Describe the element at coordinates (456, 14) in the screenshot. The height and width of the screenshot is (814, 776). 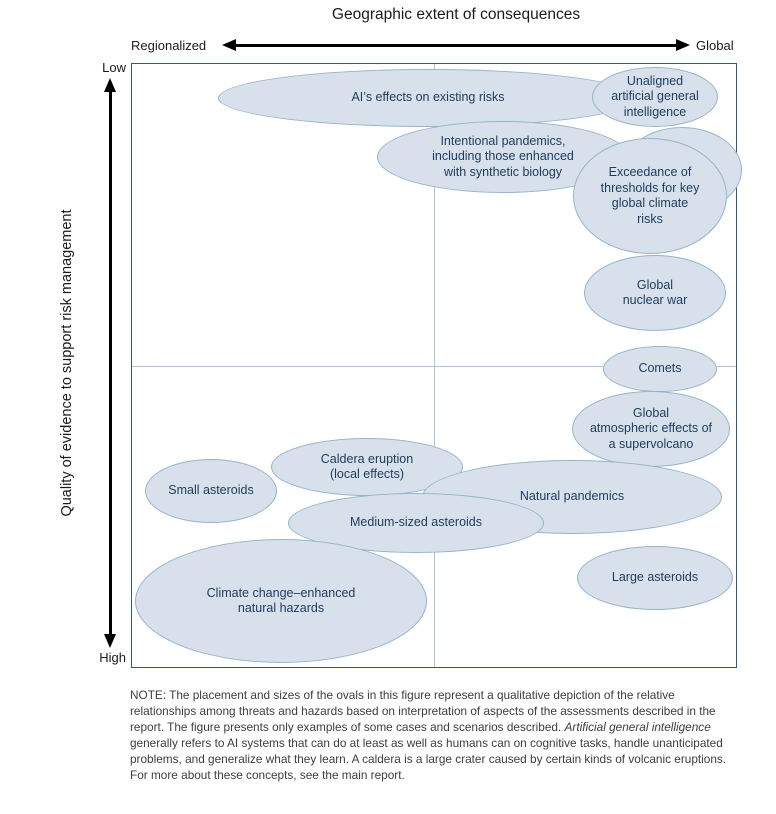
I see `chart-title: Geographic extent of consequences` at that location.